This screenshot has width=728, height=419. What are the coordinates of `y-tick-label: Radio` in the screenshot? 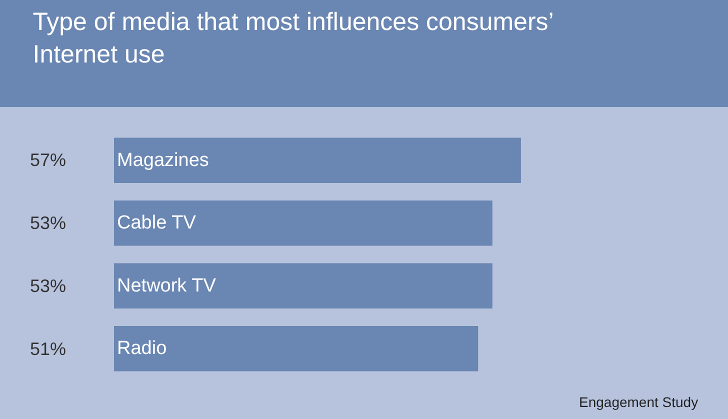 It's located at (142, 349).